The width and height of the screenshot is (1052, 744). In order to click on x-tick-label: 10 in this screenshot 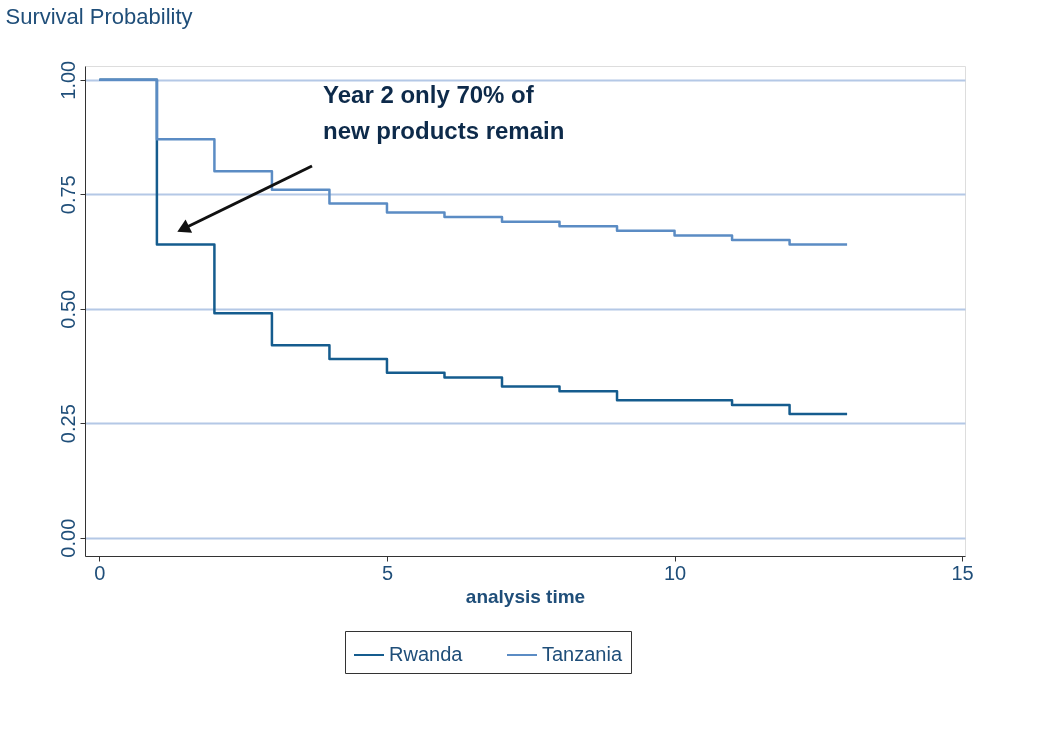, I will do `click(675, 572)`.